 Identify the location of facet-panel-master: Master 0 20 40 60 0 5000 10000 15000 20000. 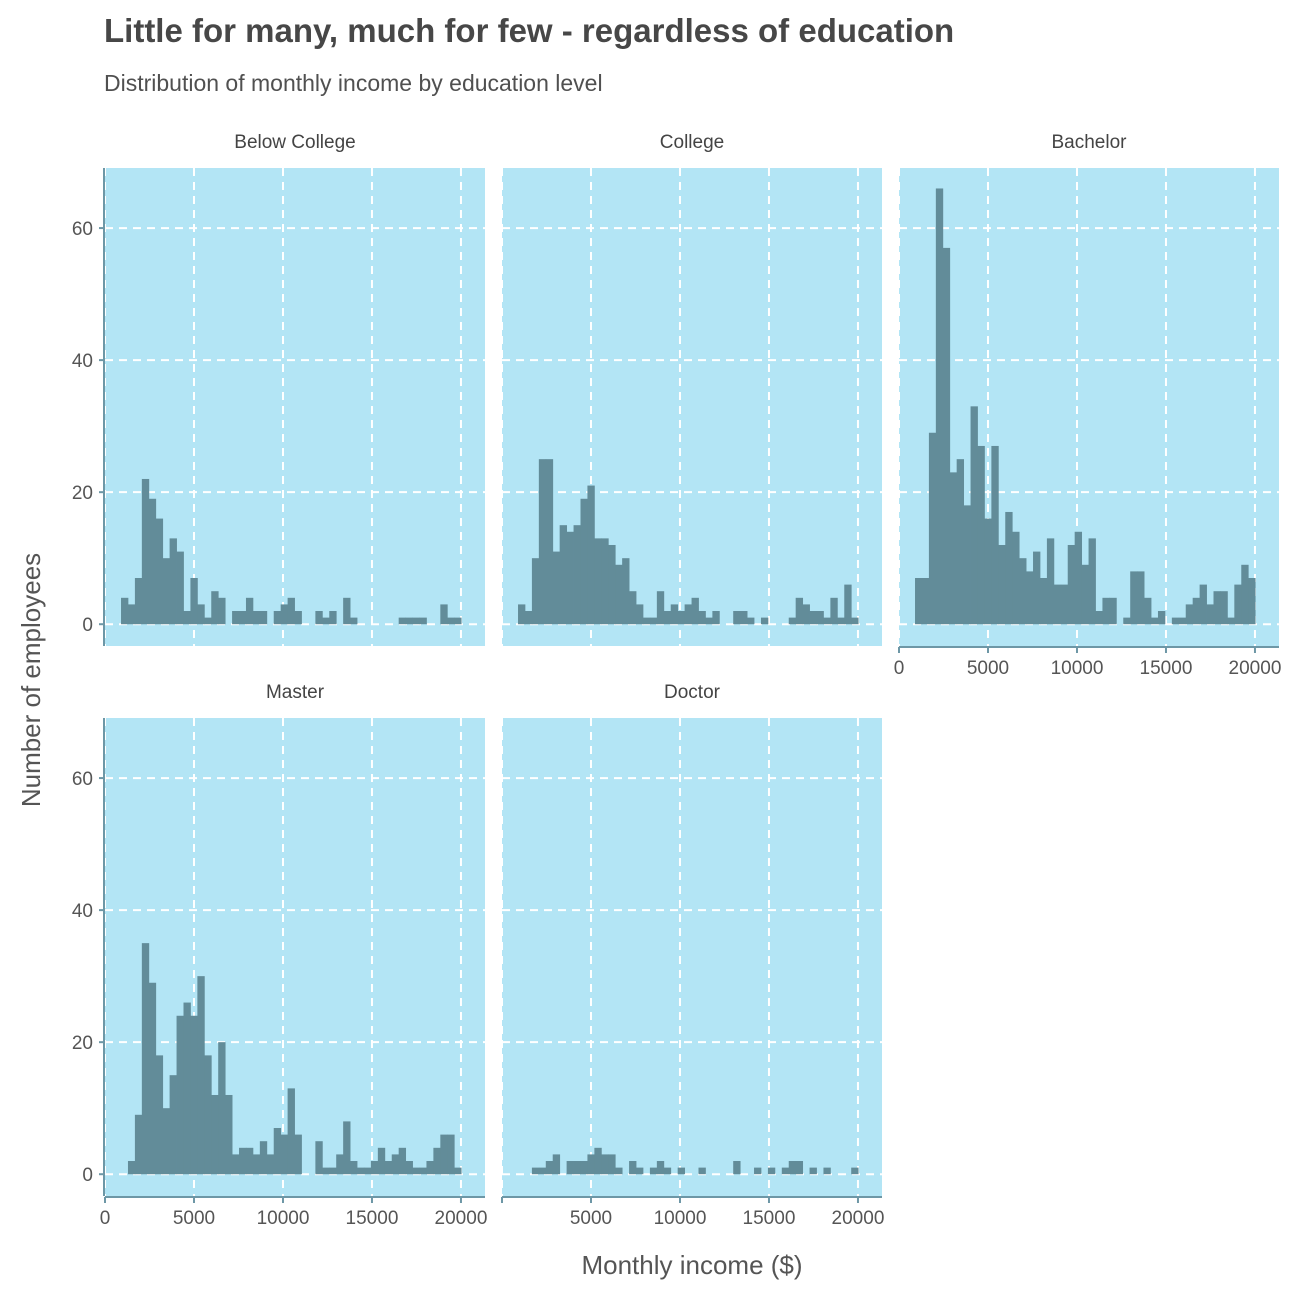
(280, 955).